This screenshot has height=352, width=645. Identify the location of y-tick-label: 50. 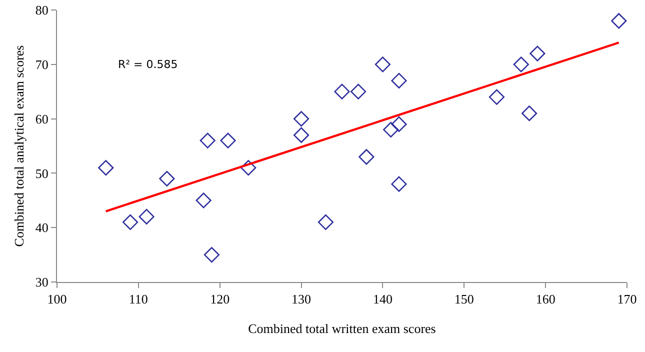
(41, 173).